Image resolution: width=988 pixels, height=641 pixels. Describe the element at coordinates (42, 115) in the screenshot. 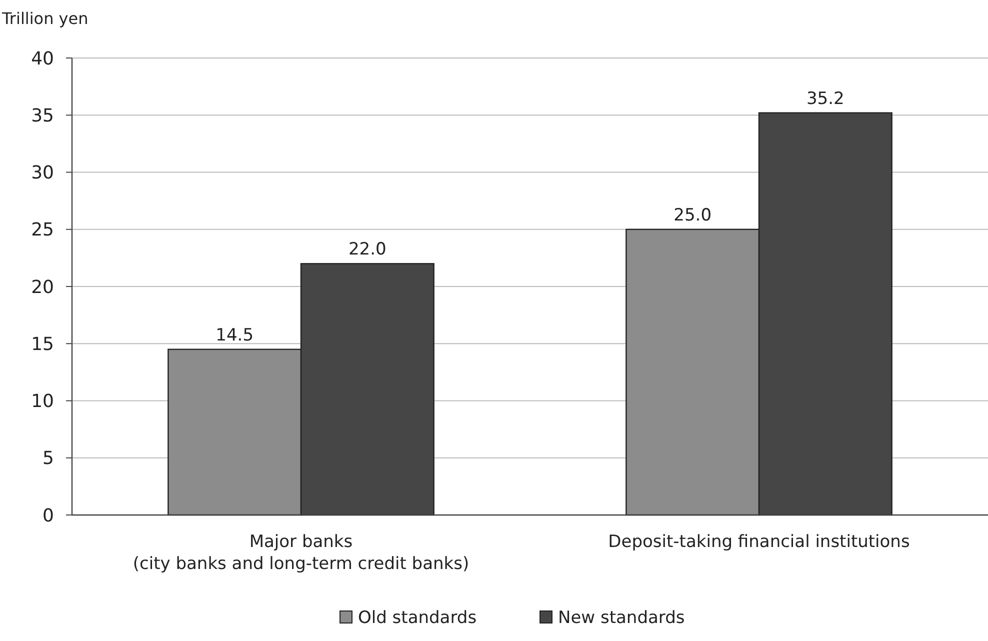

I see `y-tick-label: 35` at that location.